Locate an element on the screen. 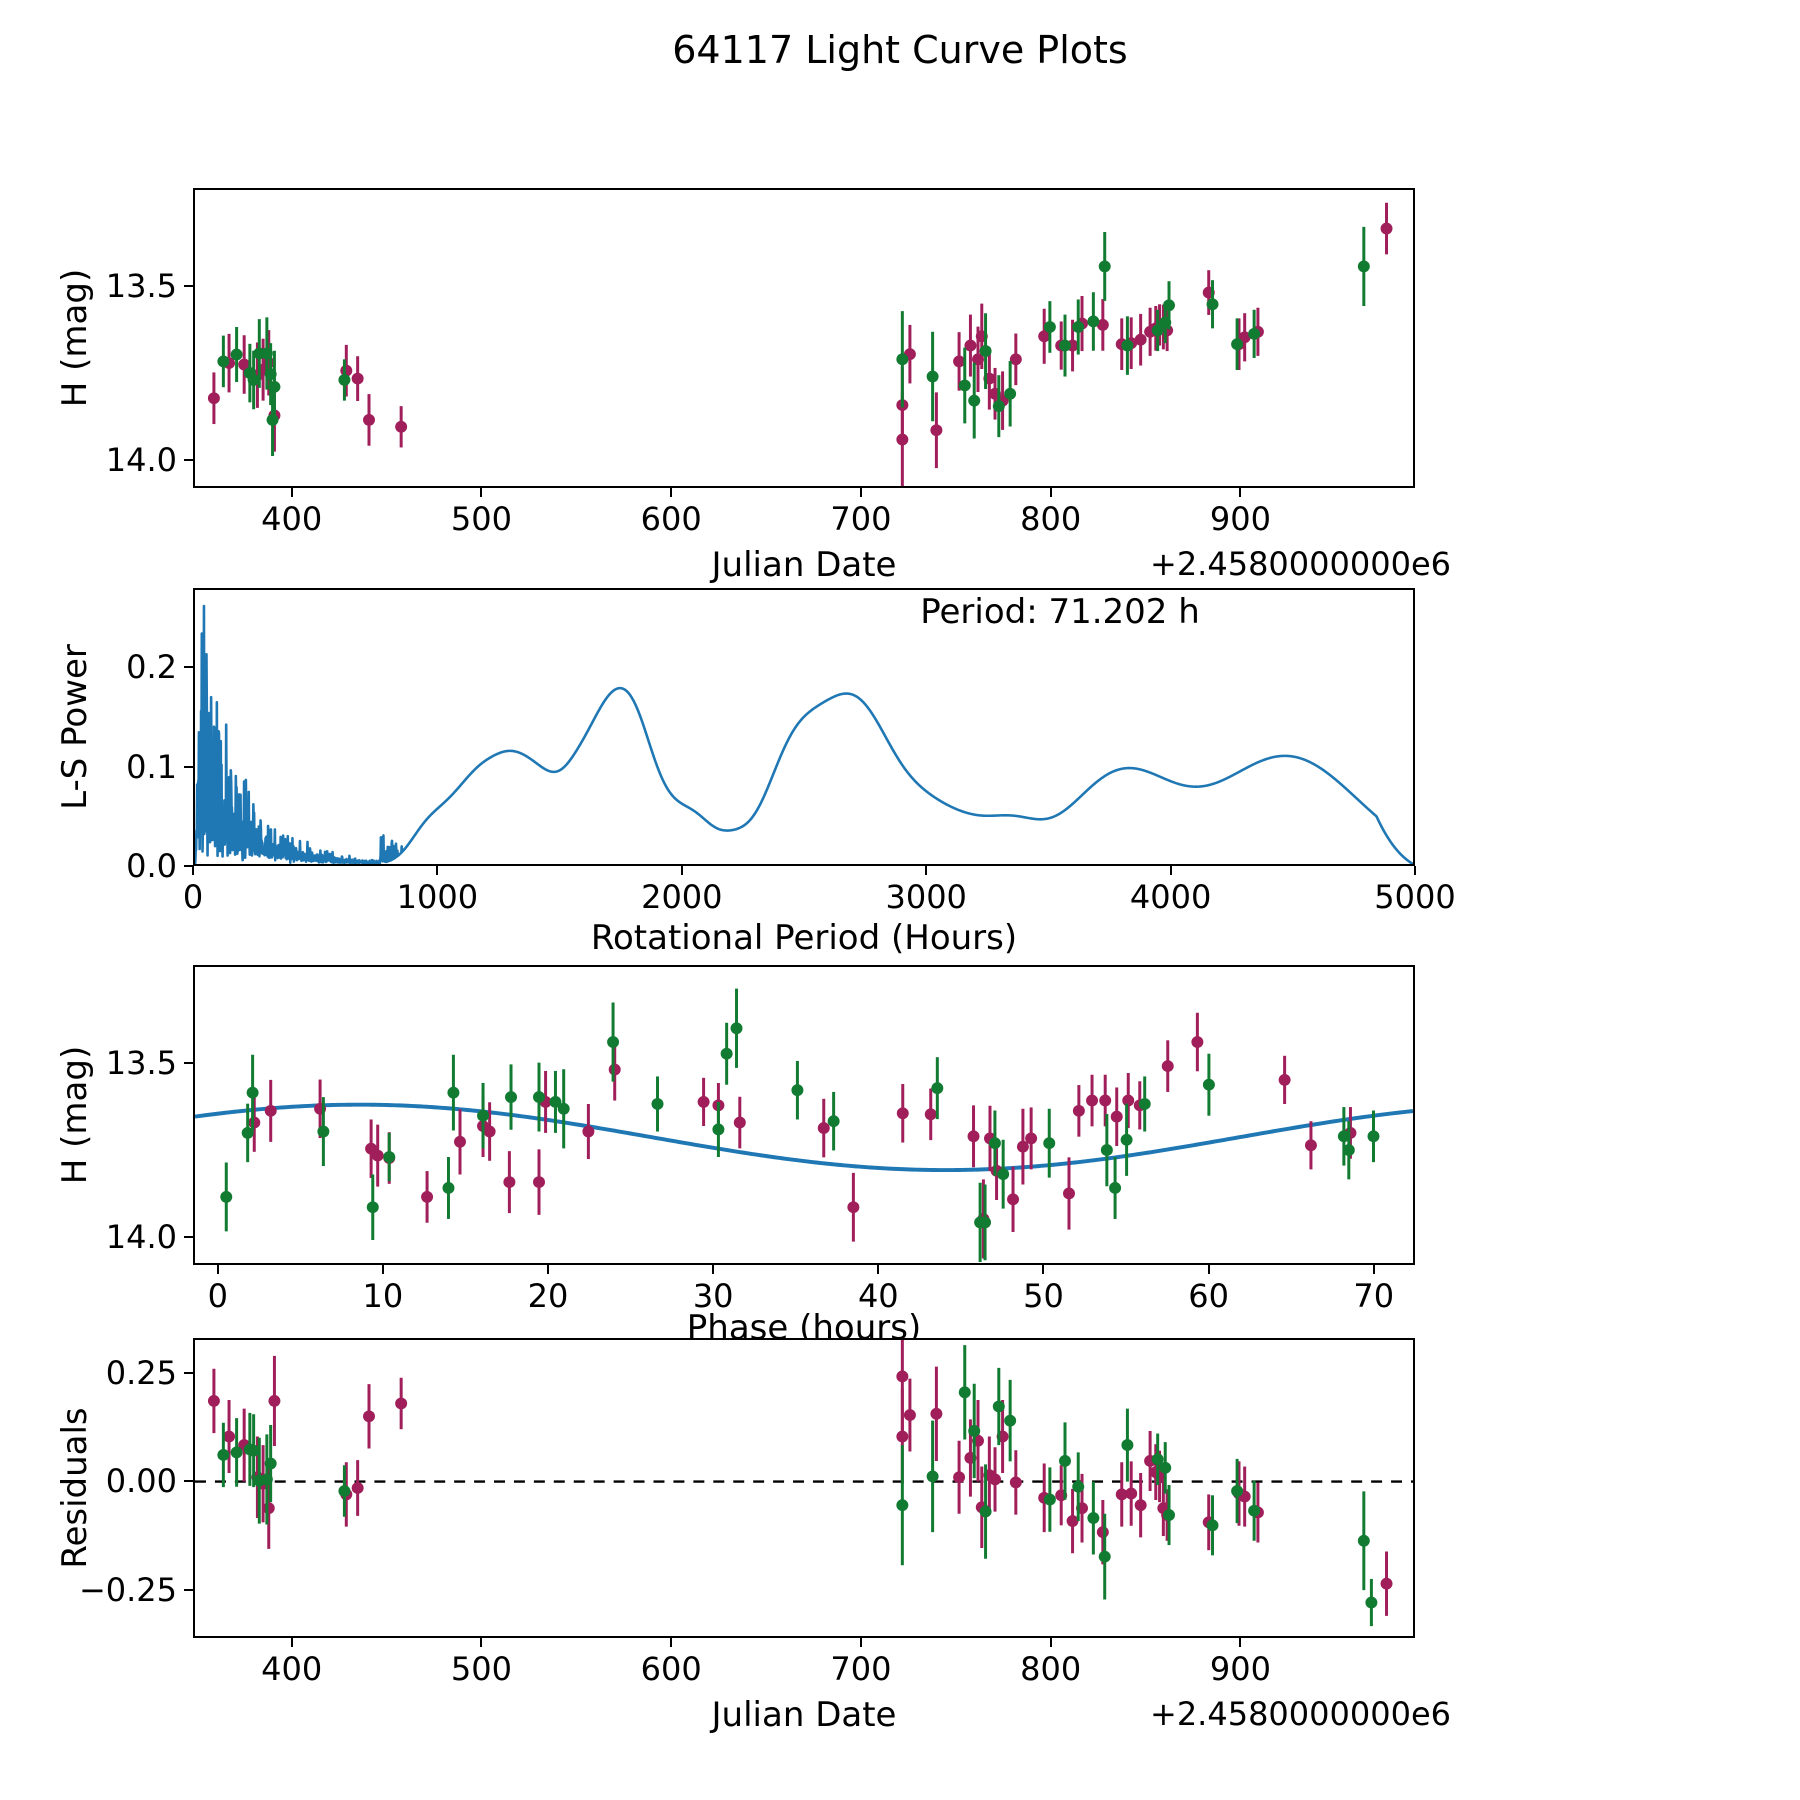 The height and width of the screenshot is (1800, 1800). x-tick-label: 50 is located at coordinates (1043, 1296).